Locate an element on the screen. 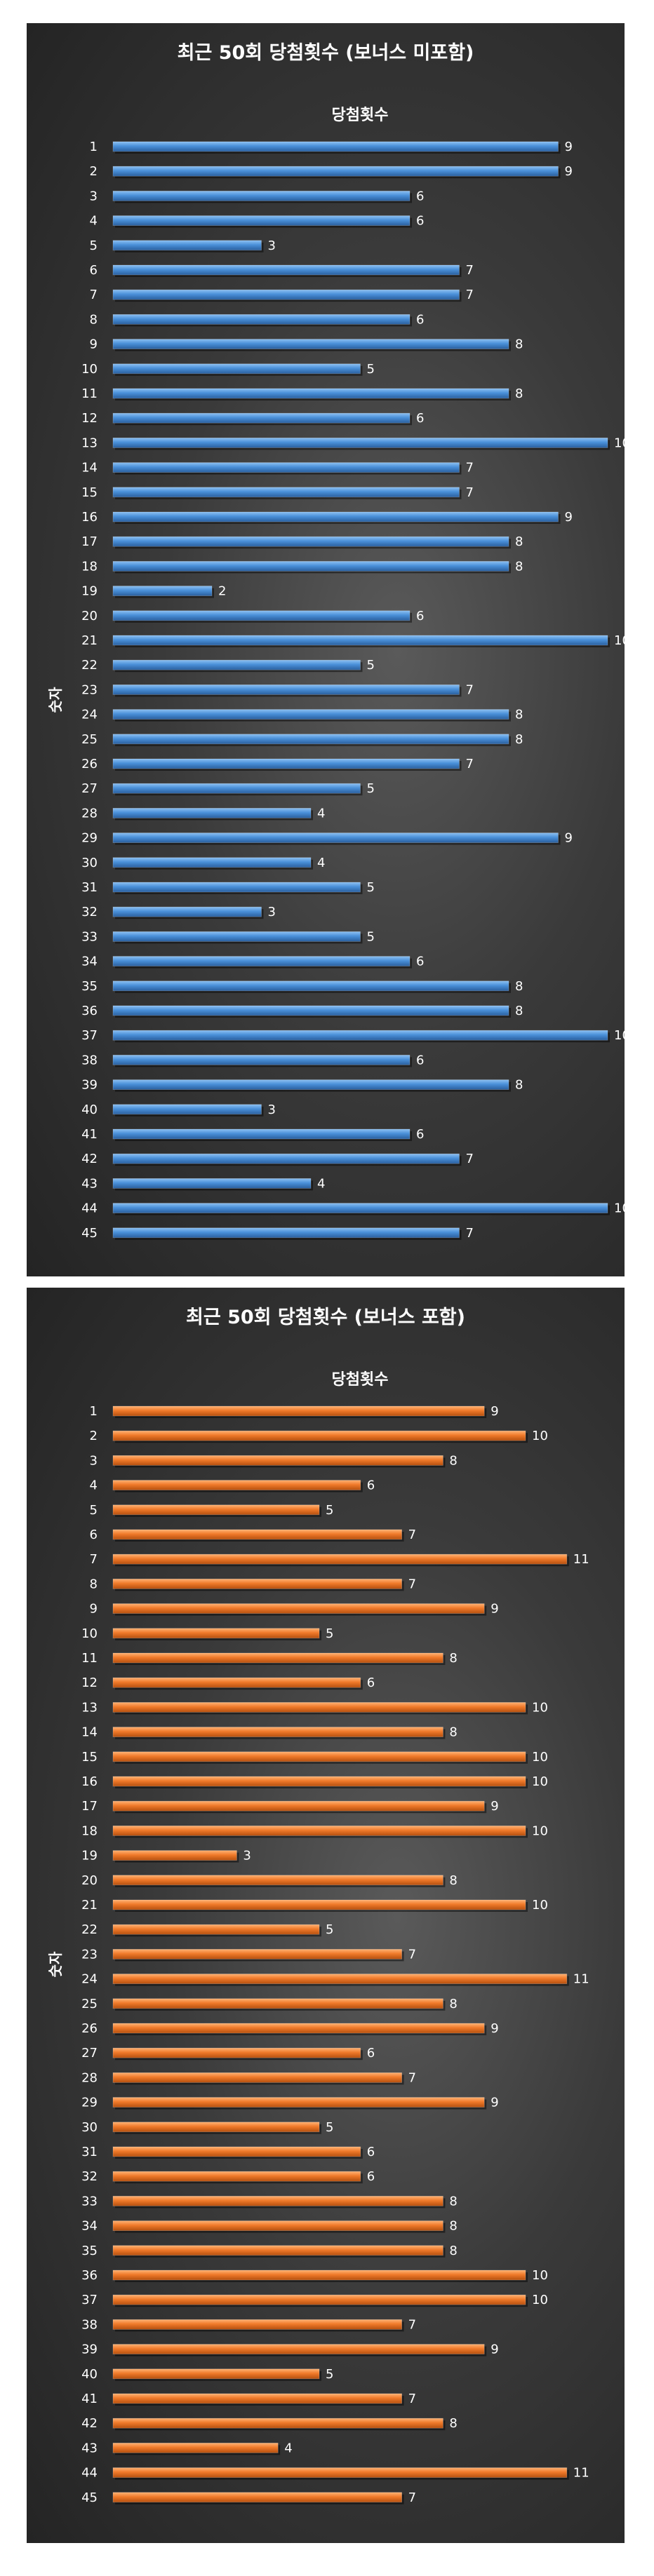  category-label: 20 is located at coordinates (89, 1880).